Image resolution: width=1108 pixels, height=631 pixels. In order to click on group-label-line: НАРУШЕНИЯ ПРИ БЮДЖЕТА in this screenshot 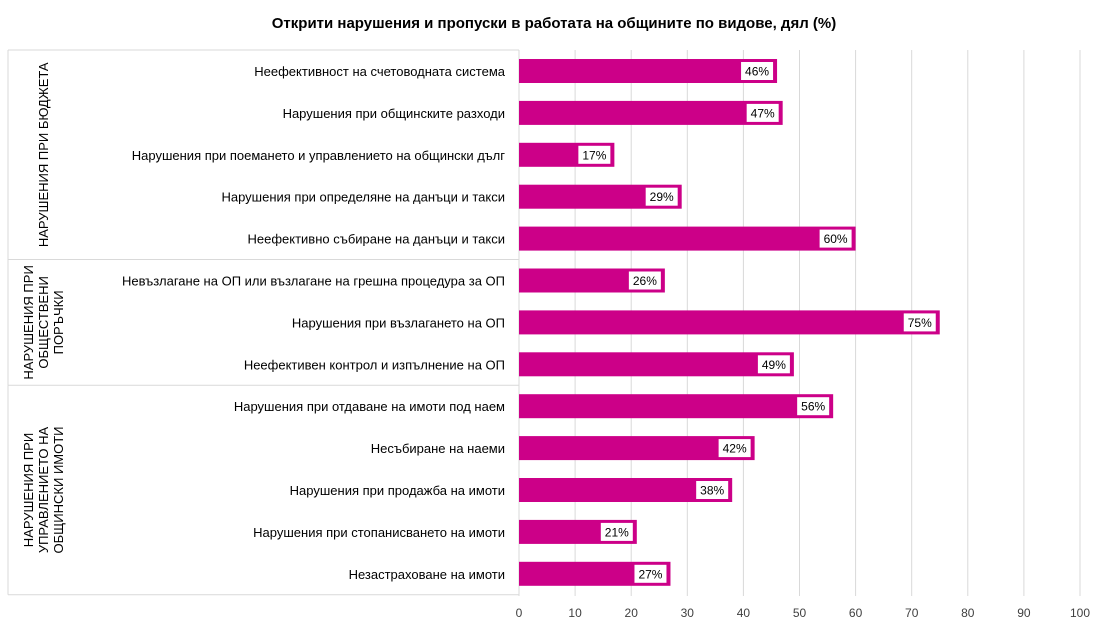, I will do `click(43, 154)`.